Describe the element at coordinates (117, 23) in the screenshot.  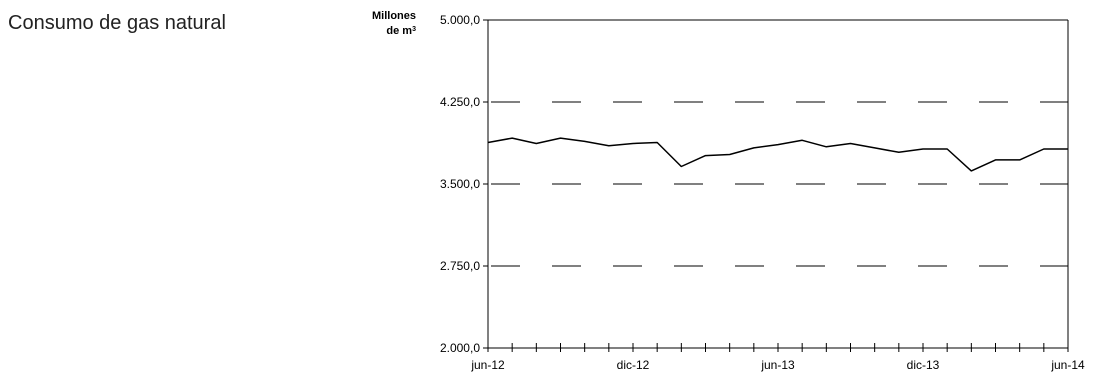
I see `chart-title: Consumo de gas natural` at that location.